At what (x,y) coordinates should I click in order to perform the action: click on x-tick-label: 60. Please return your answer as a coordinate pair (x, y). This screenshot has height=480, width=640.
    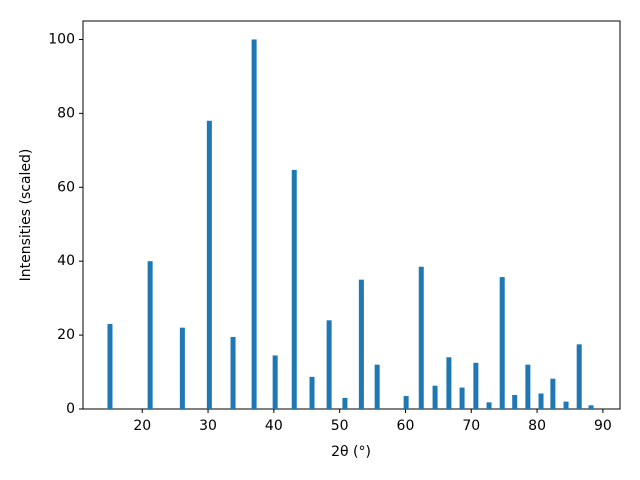
    Looking at the image, I should click on (406, 426).